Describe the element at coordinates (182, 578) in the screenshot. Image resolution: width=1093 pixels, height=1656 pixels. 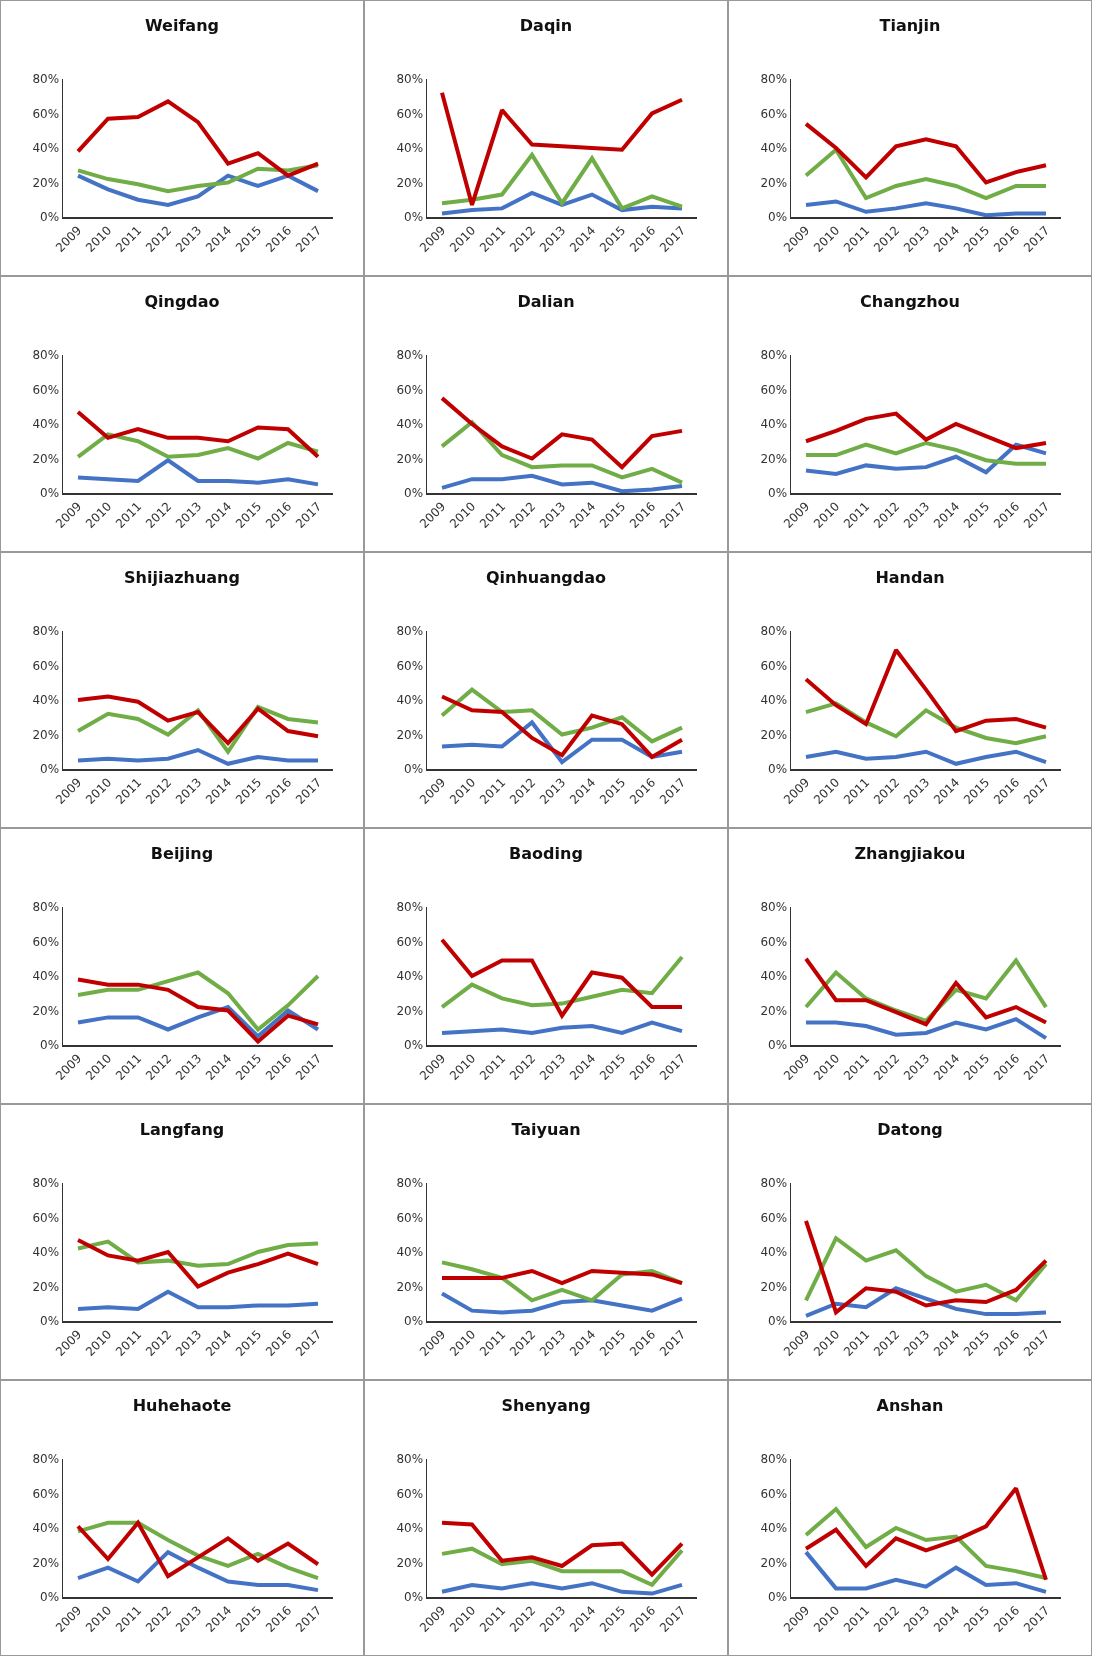
I see `chart-title: Shijiazhuang` at that location.